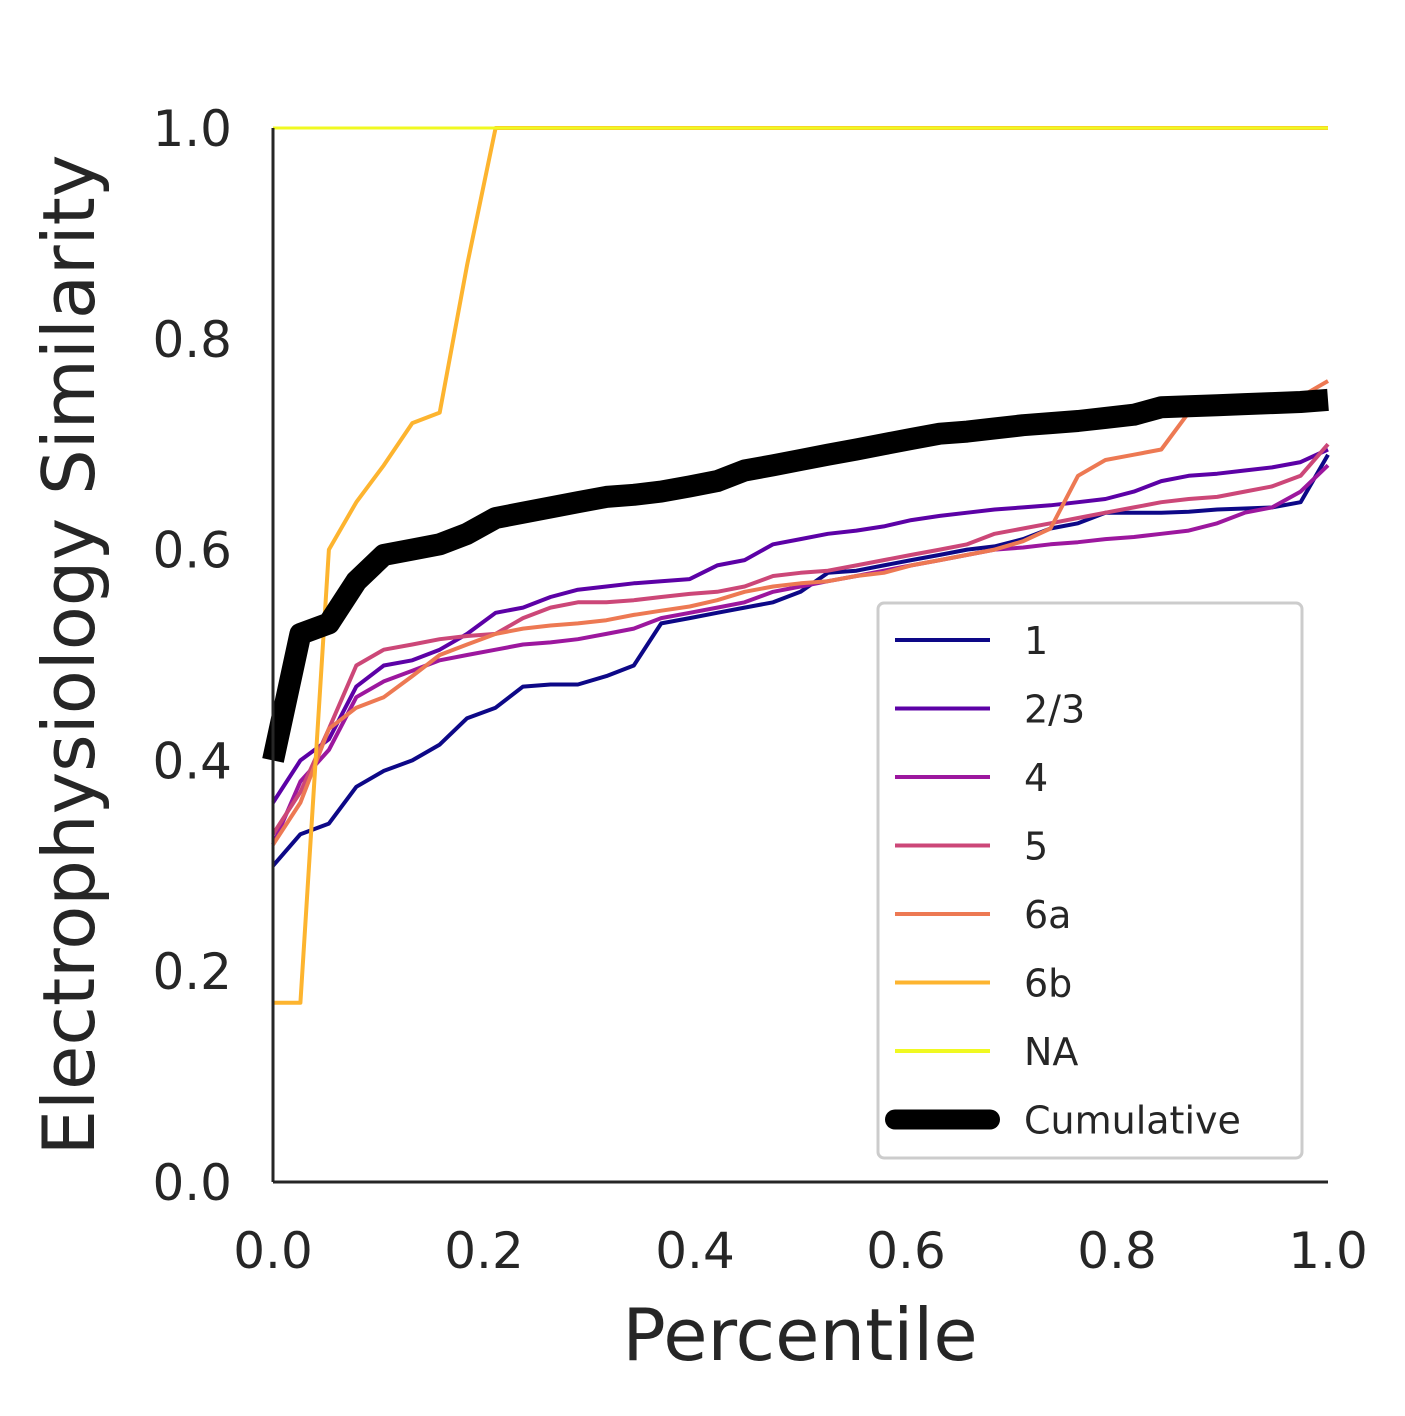 This screenshot has height=1416, width=1405. What do you see at coordinates (800, 1251) in the screenshot?
I see `x-tick-labels: 0.0 0.2 0.4 0.6 0.8 1.0` at bounding box center [800, 1251].